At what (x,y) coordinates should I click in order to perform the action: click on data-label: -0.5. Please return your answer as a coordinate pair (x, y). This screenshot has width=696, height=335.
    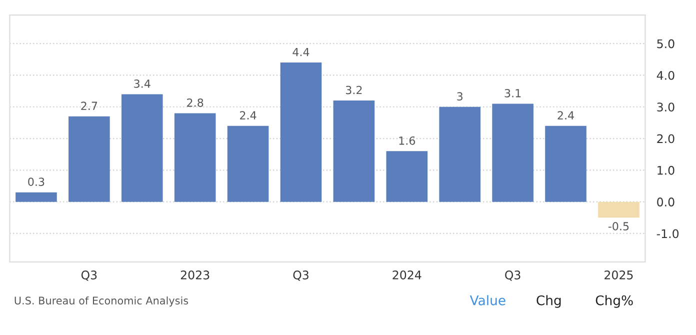
    Looking at the image, I should click on (618, 226).